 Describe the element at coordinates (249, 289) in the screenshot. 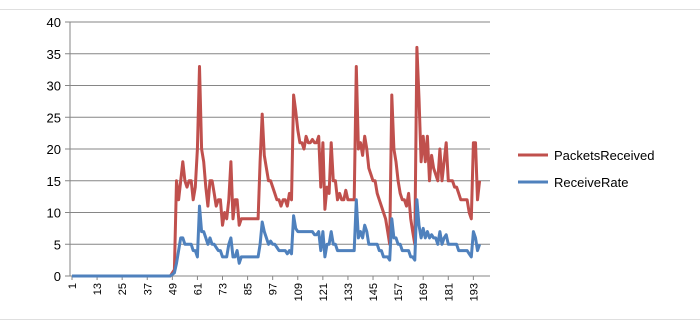

I see `x-tick-label: 85` at that location.